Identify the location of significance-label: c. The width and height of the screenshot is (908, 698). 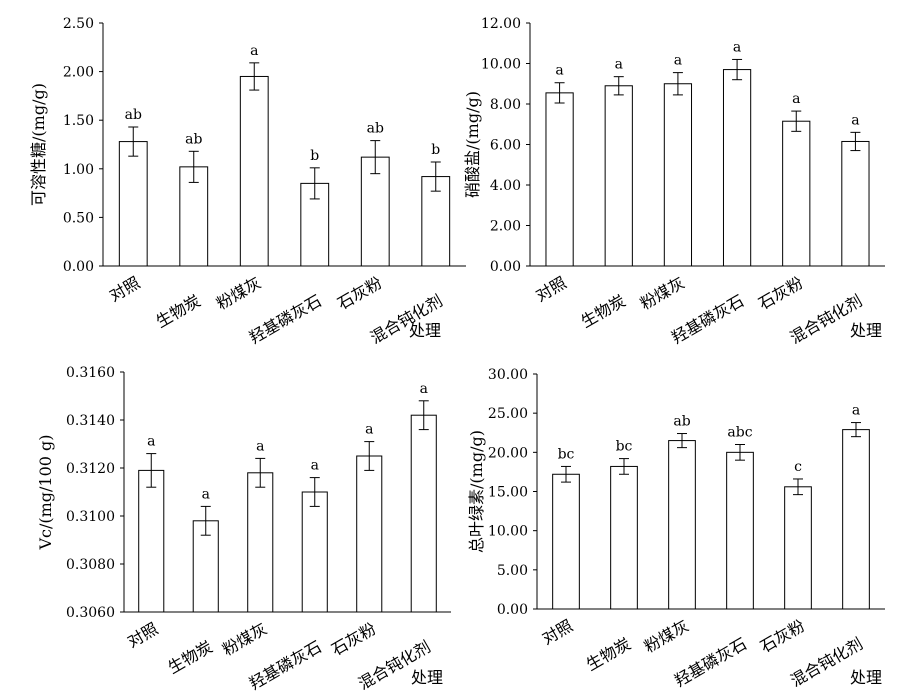
(798, 467).